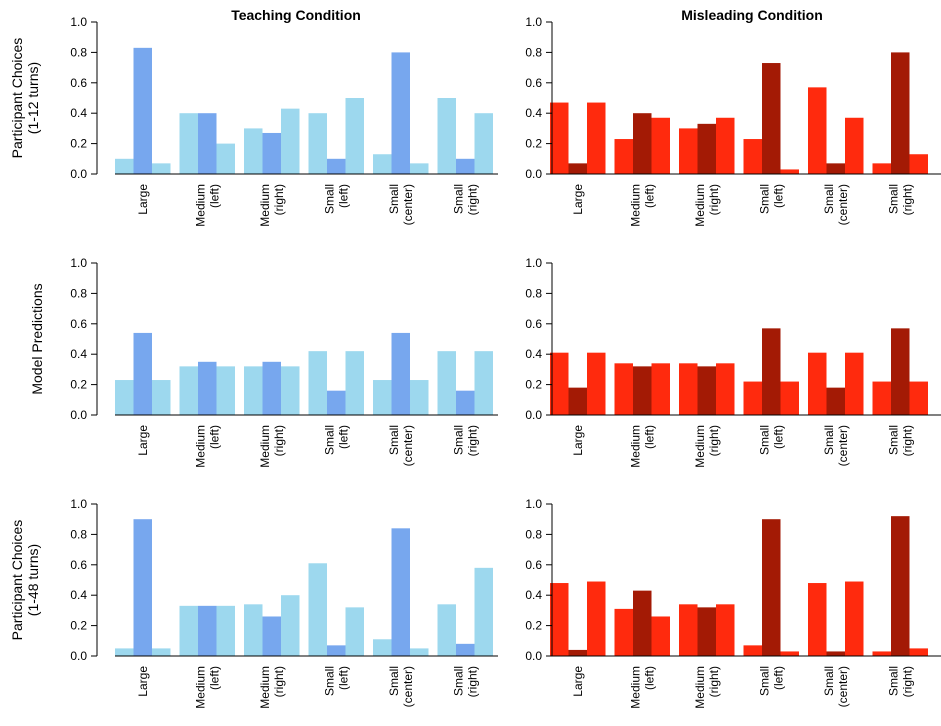 This screenshot has height=726, width=941. I want to click on y-tick-label: 0.6, so click(78, 324).